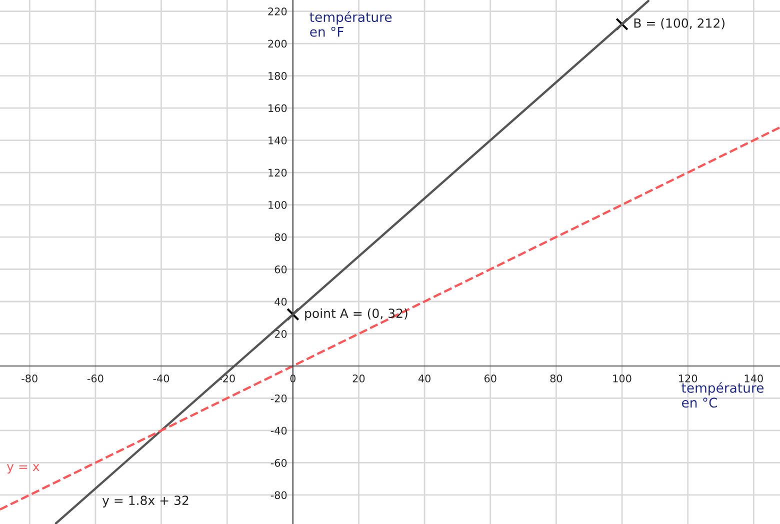  I want to click on annotation: B = (100, 212), so click(679, 24).